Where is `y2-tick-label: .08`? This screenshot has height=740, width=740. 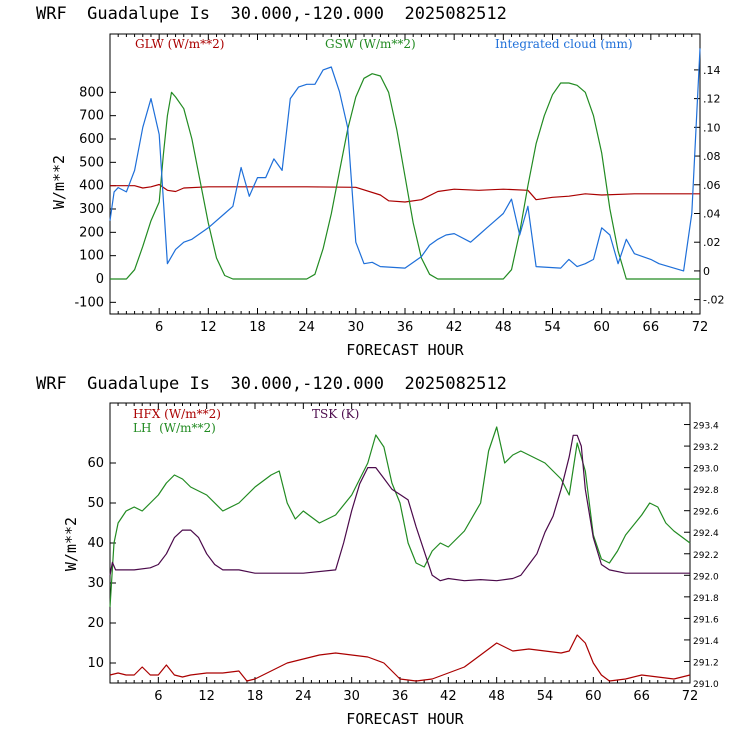 y2-tick-label: .08 is located at coordinates (712, 156).